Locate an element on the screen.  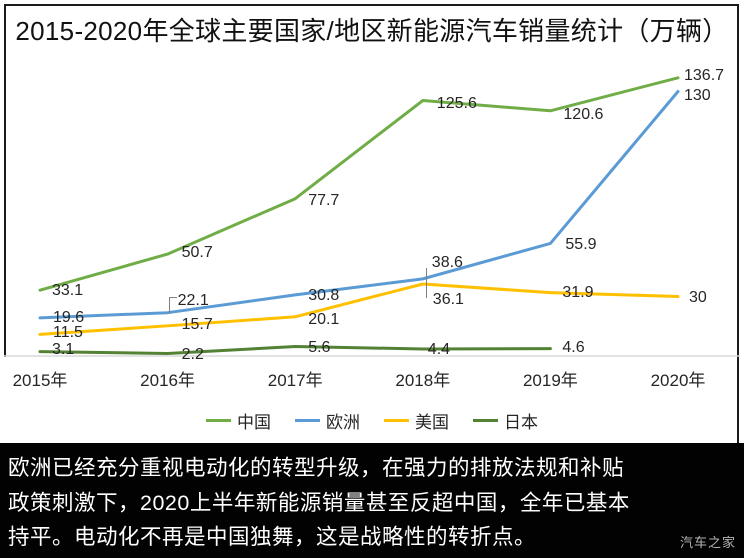
value-label-usa-2016年: 15.7 is located at coordinates (197, 324).